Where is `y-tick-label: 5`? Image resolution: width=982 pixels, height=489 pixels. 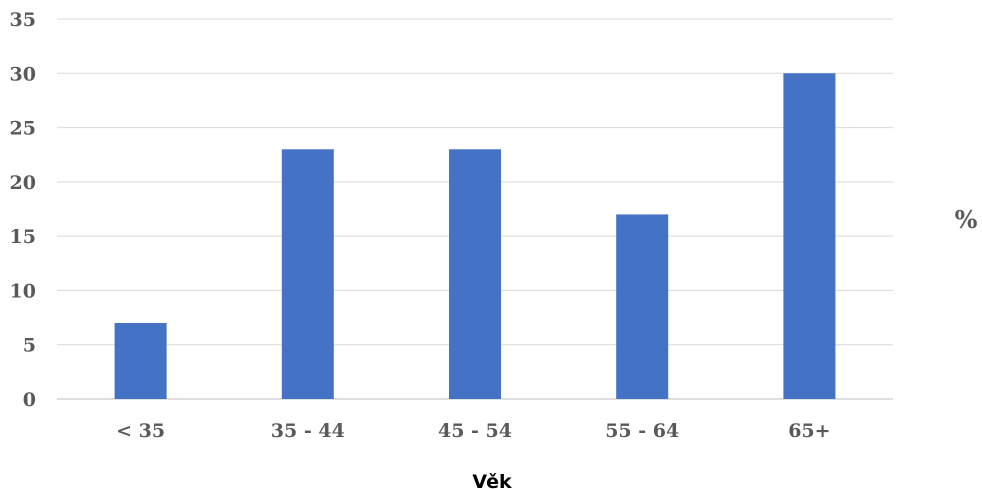
y-tick-label: 5 is located at coordinates (29, 346).